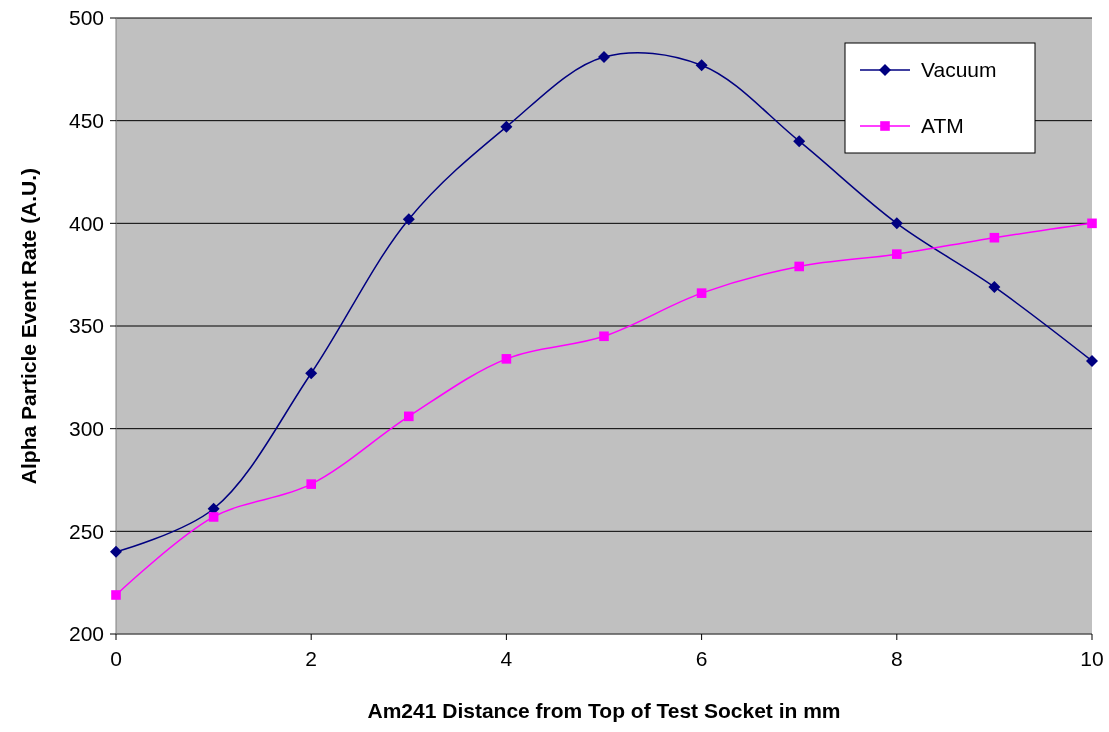  I want to click on y-tick-label: 250, so click(86, 531).